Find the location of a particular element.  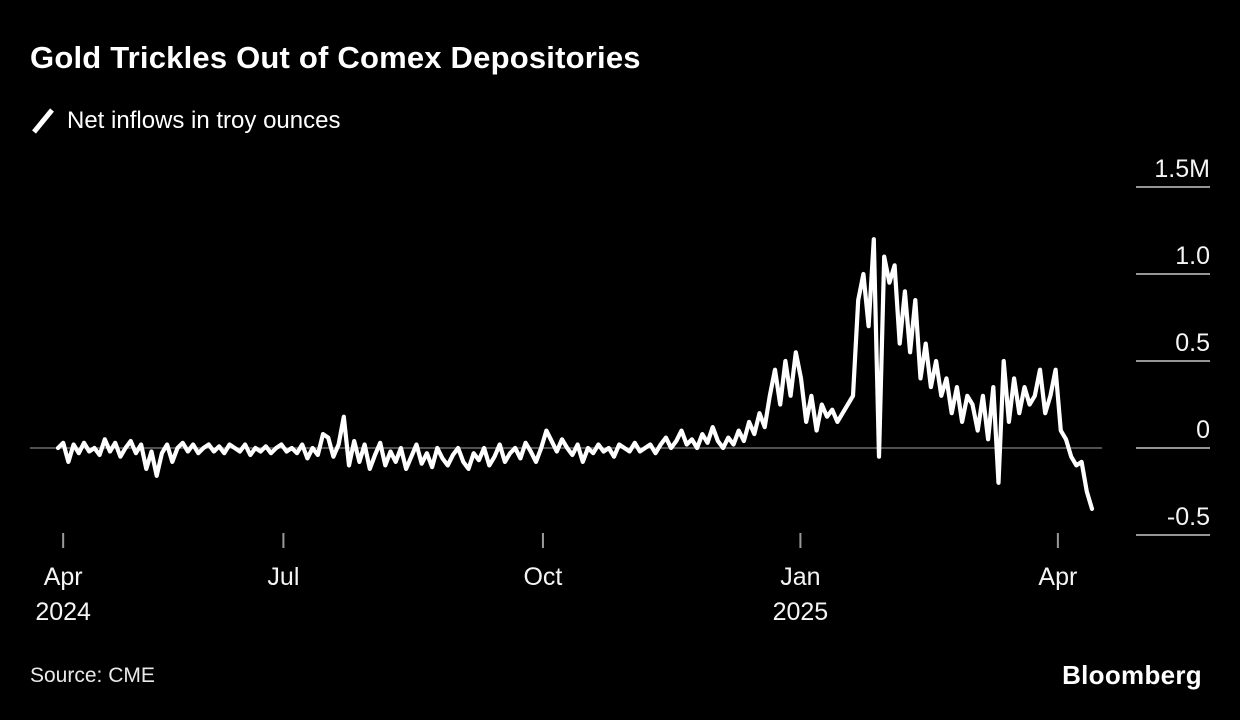

y-tick-label: -0.5 is located at coordinates (1188, 517).